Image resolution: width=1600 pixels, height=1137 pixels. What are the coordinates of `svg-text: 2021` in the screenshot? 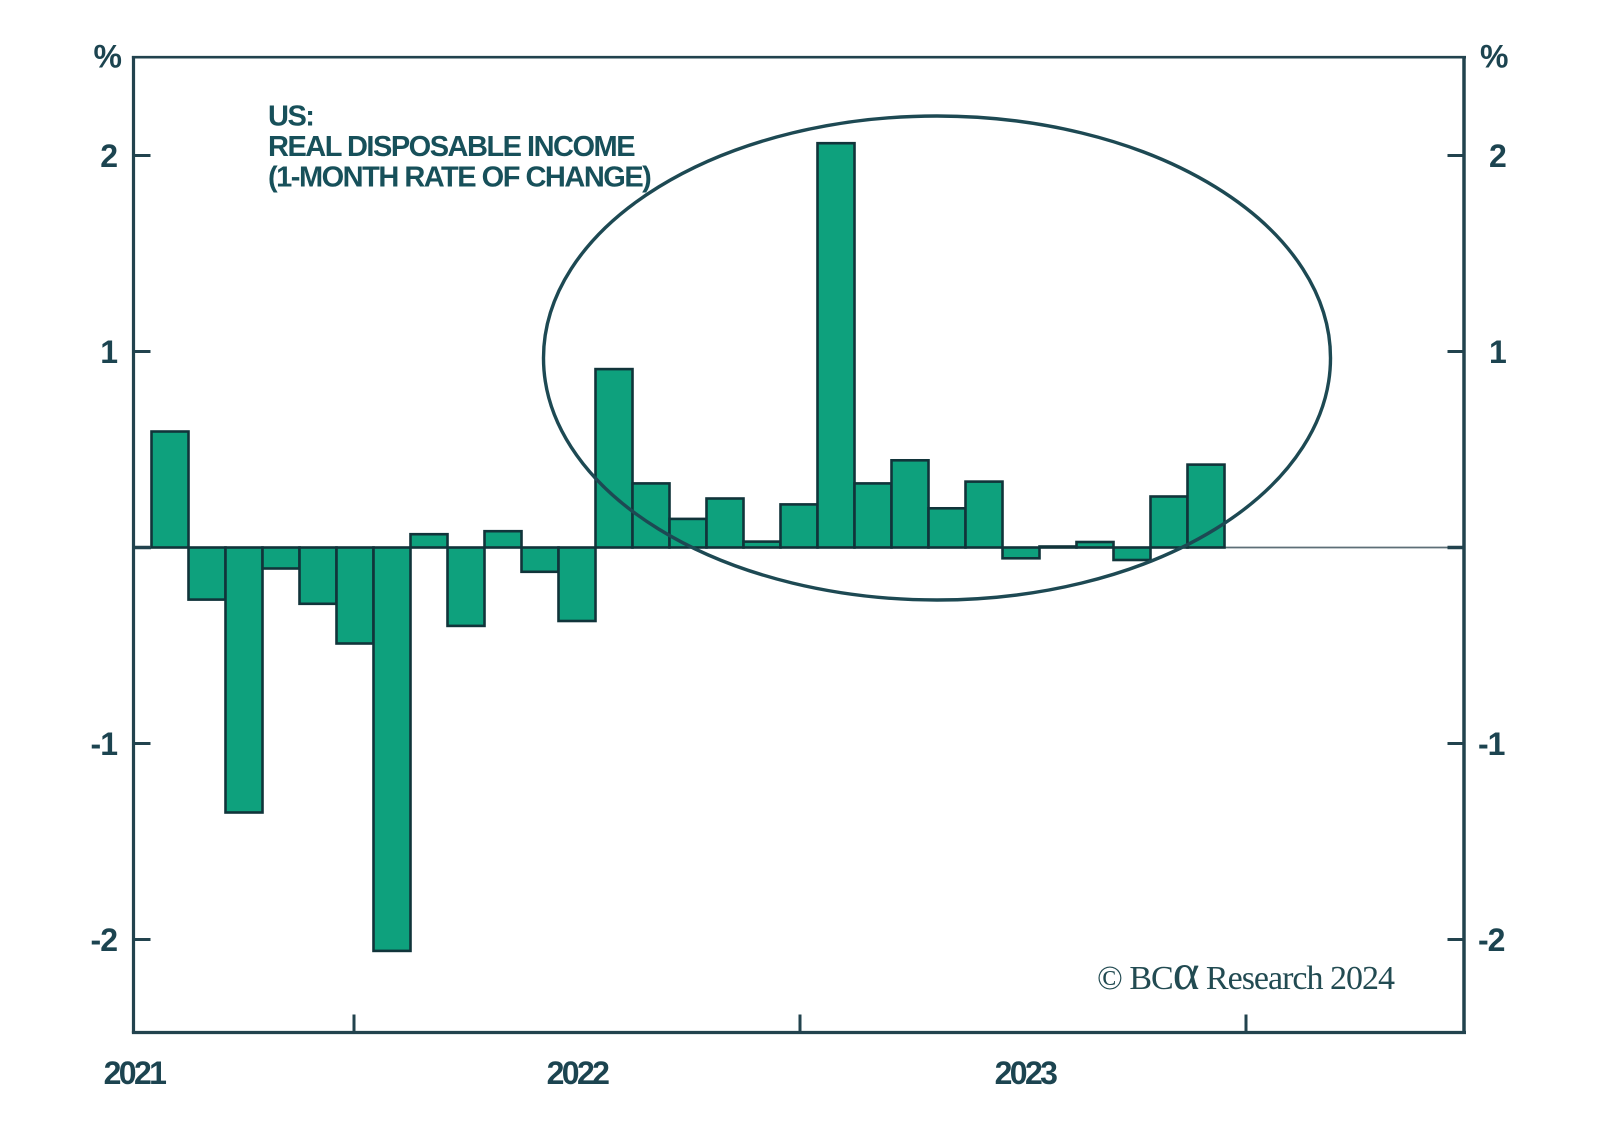 It's located at (135, 1073).